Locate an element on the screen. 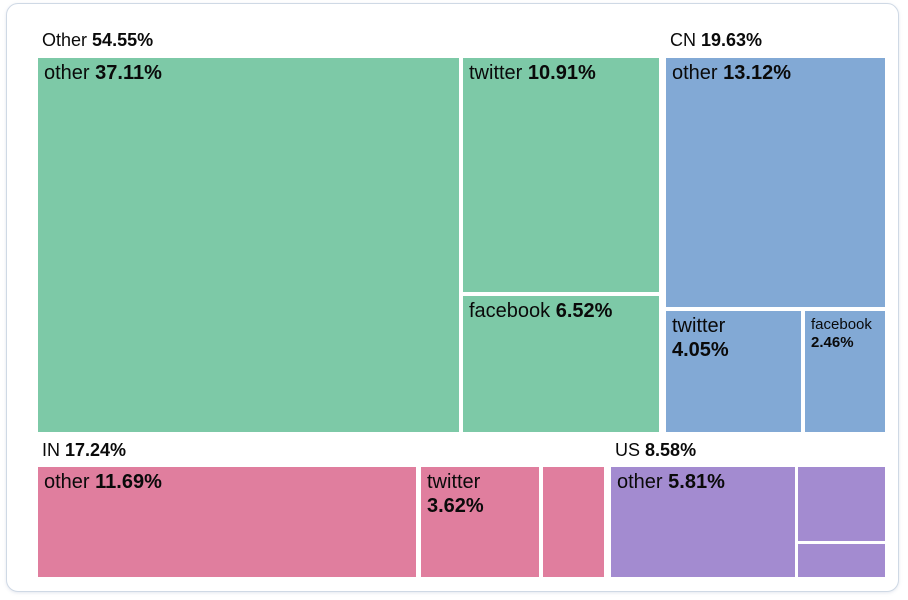 The image size is (908, 600). cell-in-twitter: twitter 3.62% is located at coordinates (480, 522).